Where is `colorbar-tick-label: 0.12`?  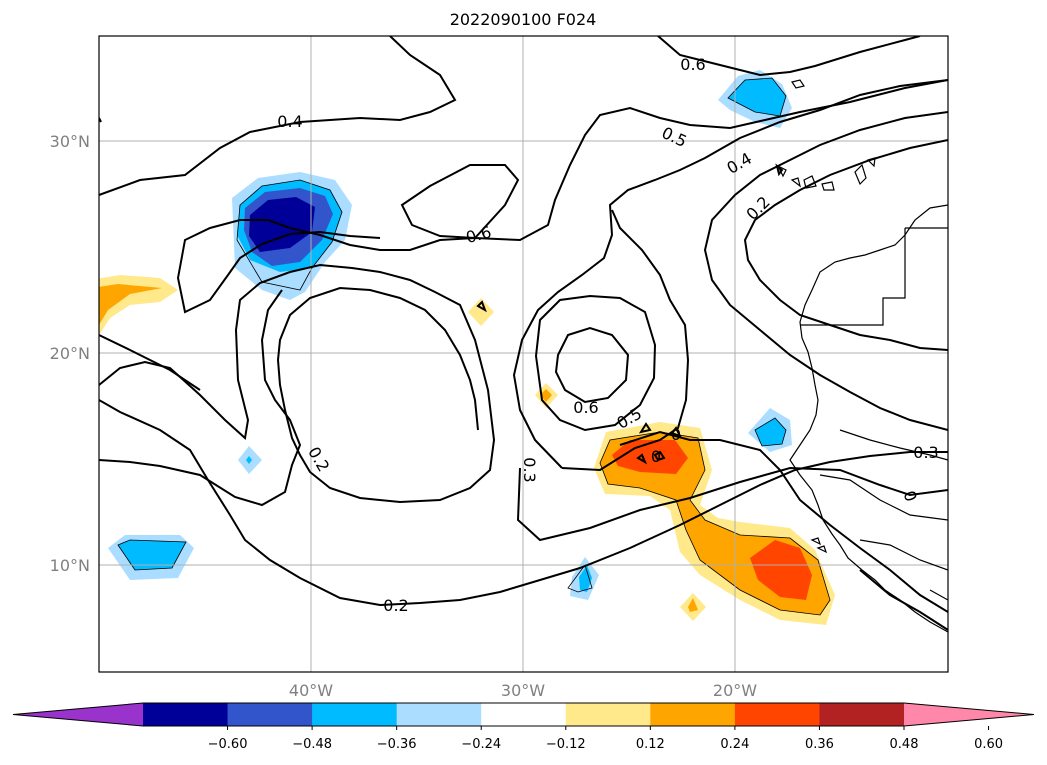 colorbar-tick-label: 0.12 is located at coordinates (650, 744).